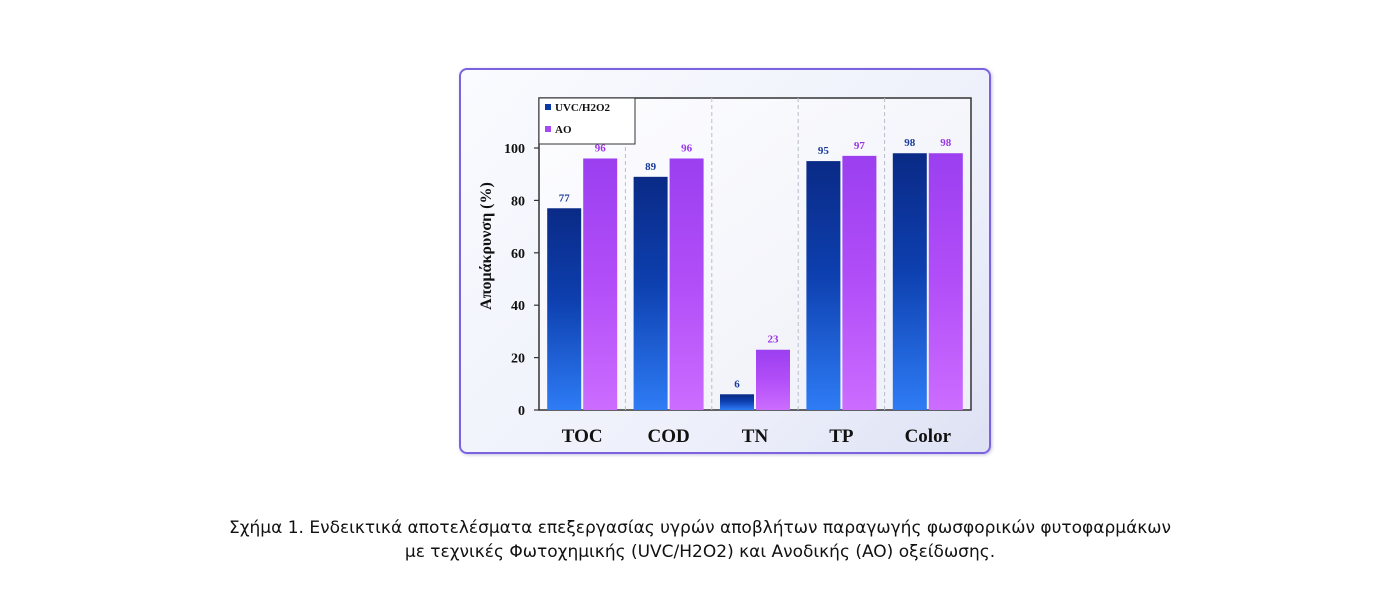 The height and width of the screenshot is (600, 1400). I want to click on data-label: 77, so click(565, 198).